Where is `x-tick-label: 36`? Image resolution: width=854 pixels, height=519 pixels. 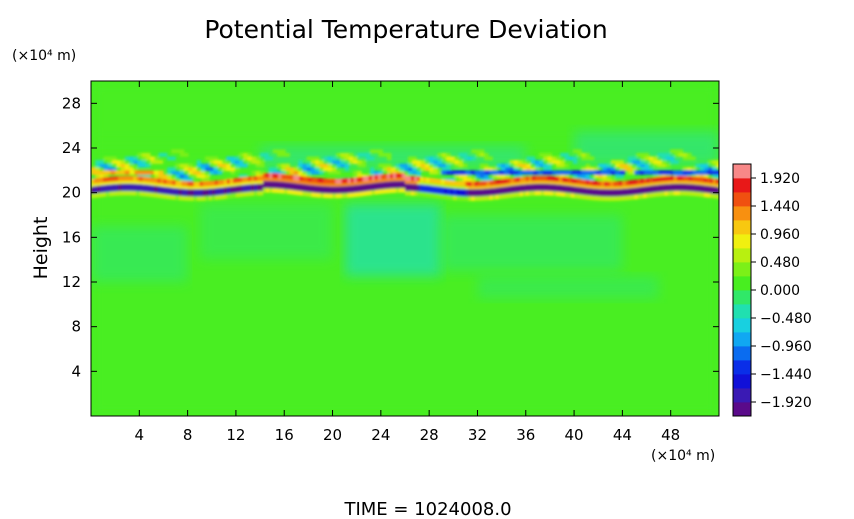 x-tick-label: 36 is located at coordinates (525, 435).